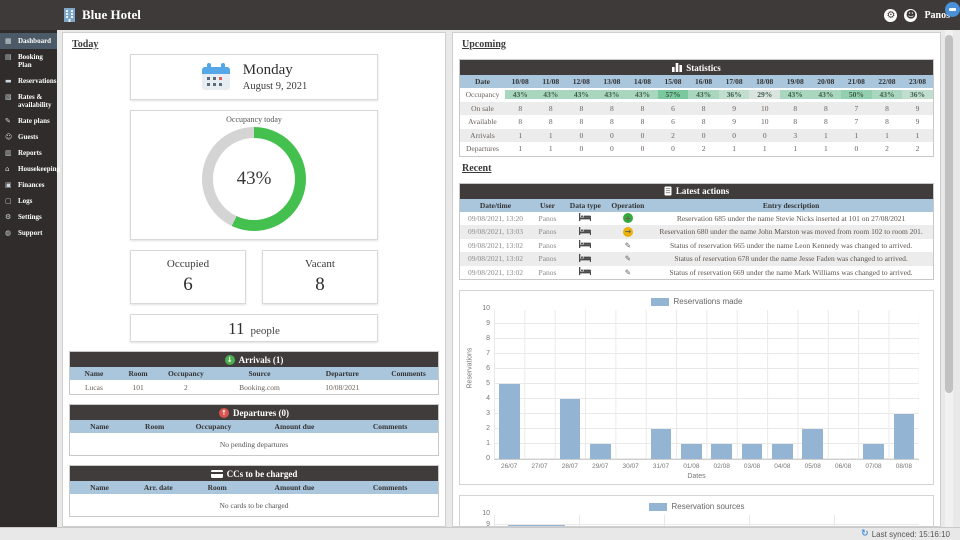  Describe the element at coordinates (31, 185) in the screenshot. I see `sidebar-item-label: Finances` at that location.